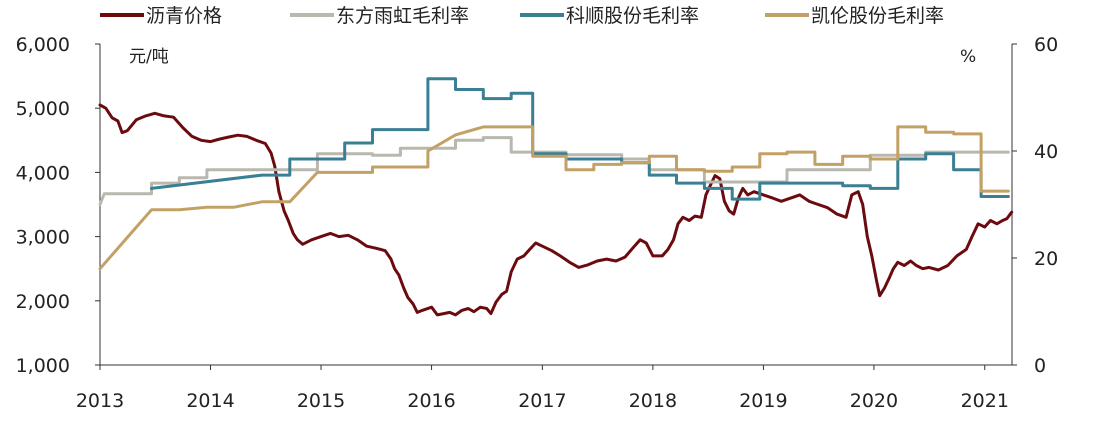 The width and height of the screenshot is (1098, 422). I want to click on y-left-tick-label: 4,000, so click(43, 173).